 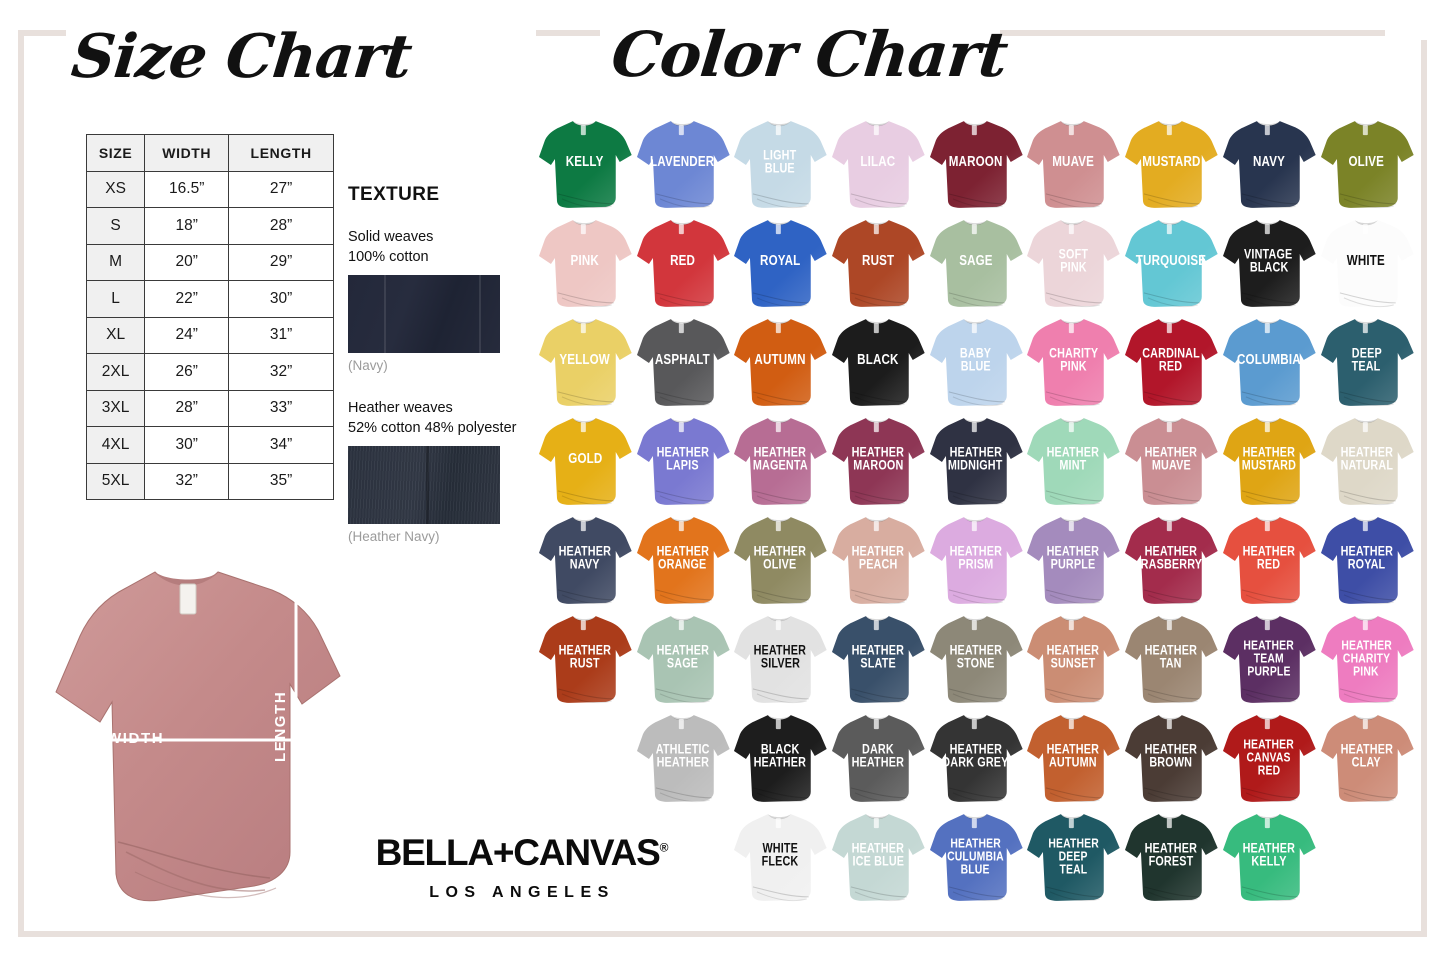 I want to click on color-swatch-heather-prism: HEATHER PRISM, so click(x=976, y=557).